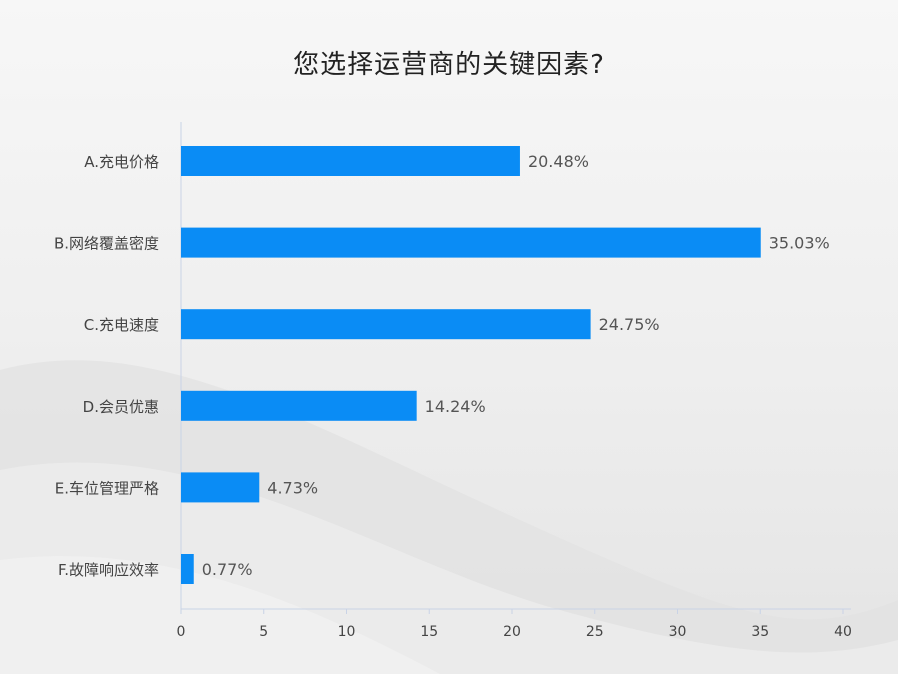  Describe the element at coordinates (512, 632) in the screenshot. I see `x-tick-label: 20` at that location.